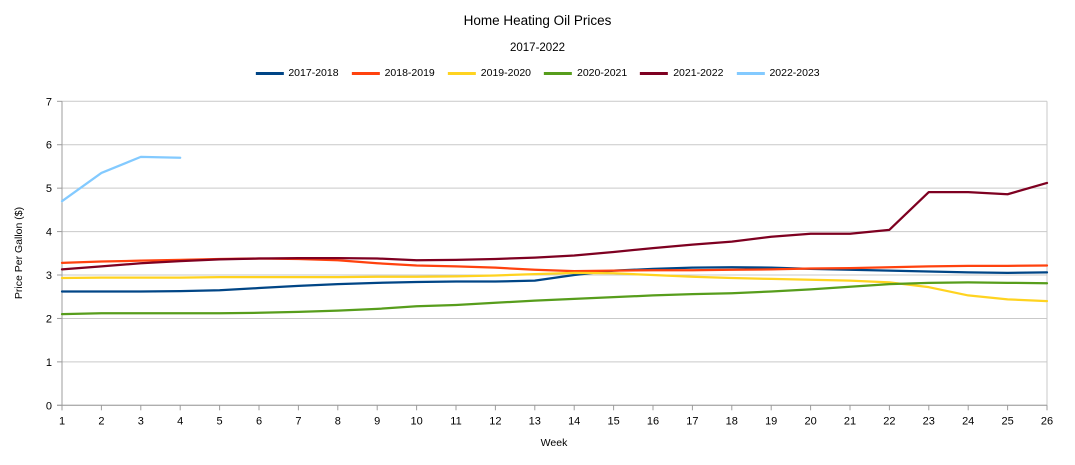 The width and height of the screenshot is (1075, 465). Describe the element at coordinates (338, 421) in the screenshot. I see `x-tick-label-8: 8` at that location.